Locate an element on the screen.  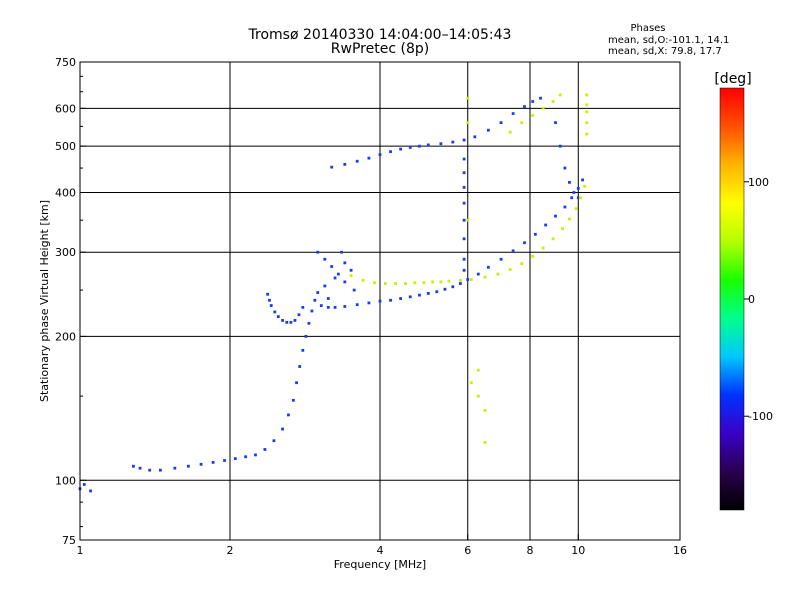
x-tick-label: 10 is located at coordinates (578, 550).